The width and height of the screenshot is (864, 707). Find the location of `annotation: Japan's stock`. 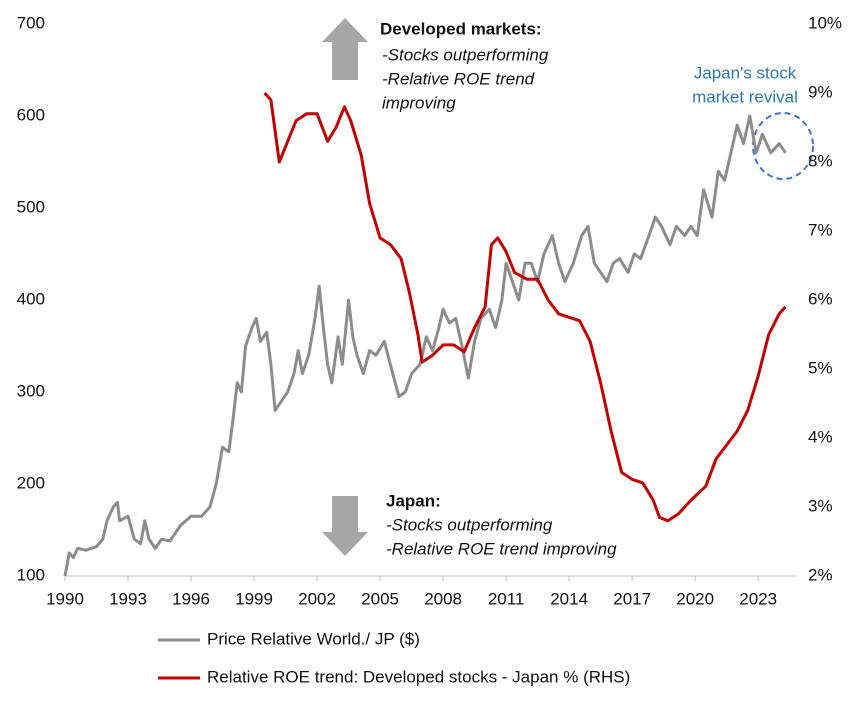

annotation: Japan's stock is located at coordinates (745, 72).